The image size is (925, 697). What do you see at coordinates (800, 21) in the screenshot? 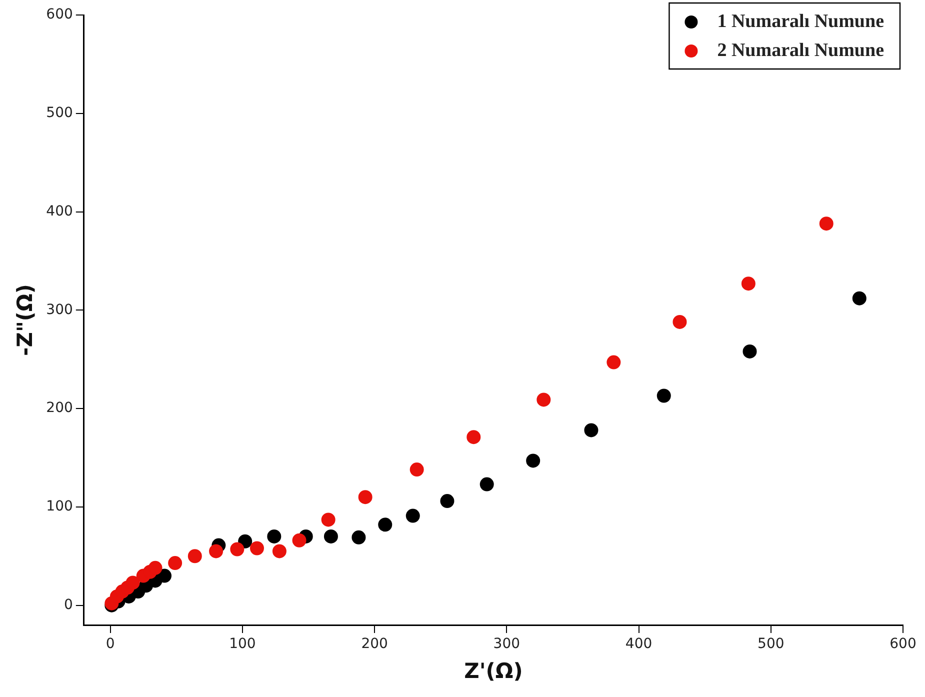
I see `legend-label: 1 Numaralı Numune` at bounding box center [800, 21].